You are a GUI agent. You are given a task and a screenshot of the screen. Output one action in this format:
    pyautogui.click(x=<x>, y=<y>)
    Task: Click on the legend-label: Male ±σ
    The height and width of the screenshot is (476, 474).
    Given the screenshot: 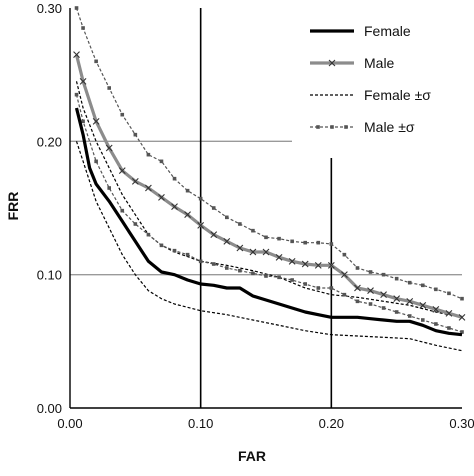 What is the action you would take?
    pyautogui.click(x=389, y=127)
    